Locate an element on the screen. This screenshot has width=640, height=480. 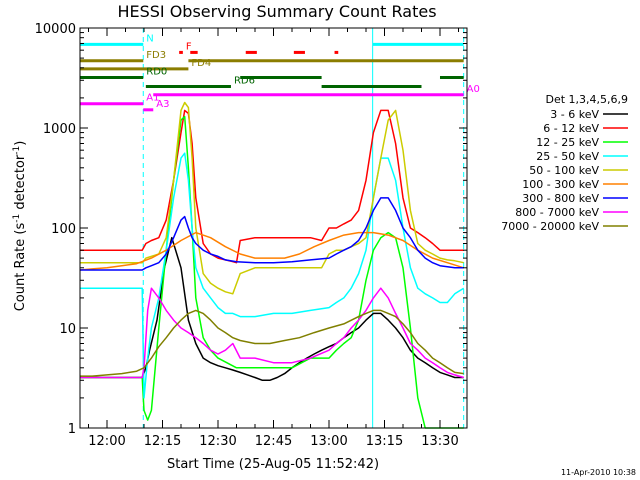
y-axis-label: Count Rate (s-1 detector-1) is located at coordinates (20, 226).